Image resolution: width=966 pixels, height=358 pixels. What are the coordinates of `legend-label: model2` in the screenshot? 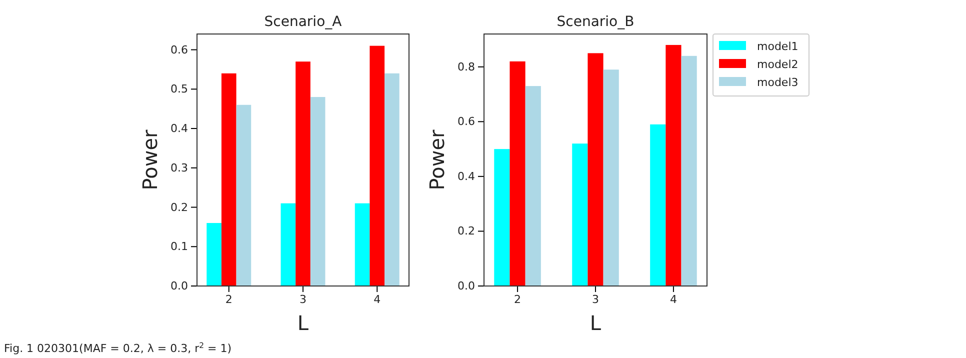 It's located at (777, 64).